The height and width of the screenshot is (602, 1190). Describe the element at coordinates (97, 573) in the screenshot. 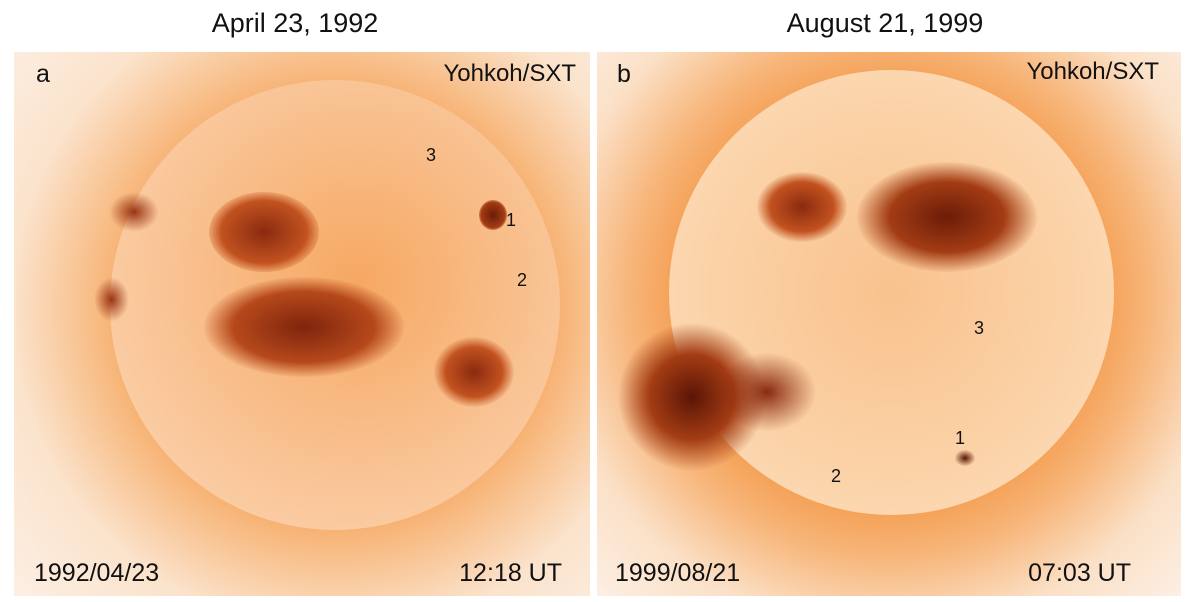

I see `date-label: 1992/04/23` at that location.